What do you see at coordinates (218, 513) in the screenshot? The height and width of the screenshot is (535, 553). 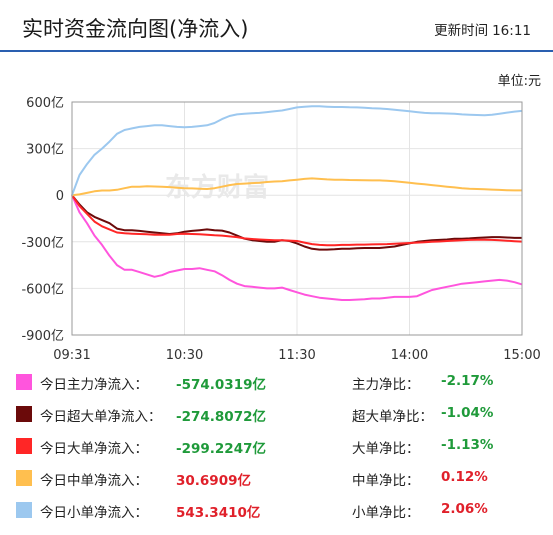 I see `legend-value: 543.3410亿` at bounding box center [218, 513].